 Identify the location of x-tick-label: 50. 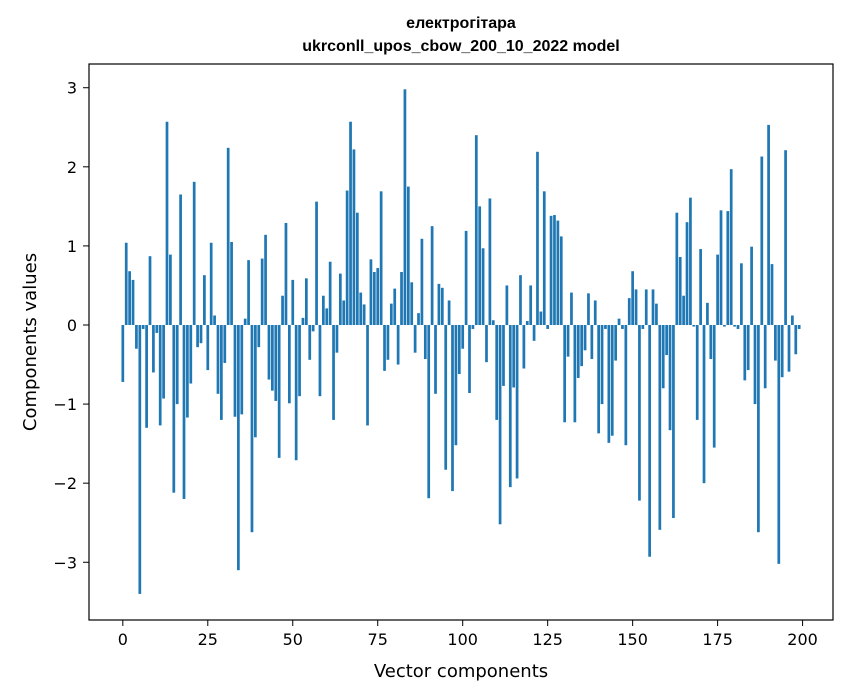
(293, 639).